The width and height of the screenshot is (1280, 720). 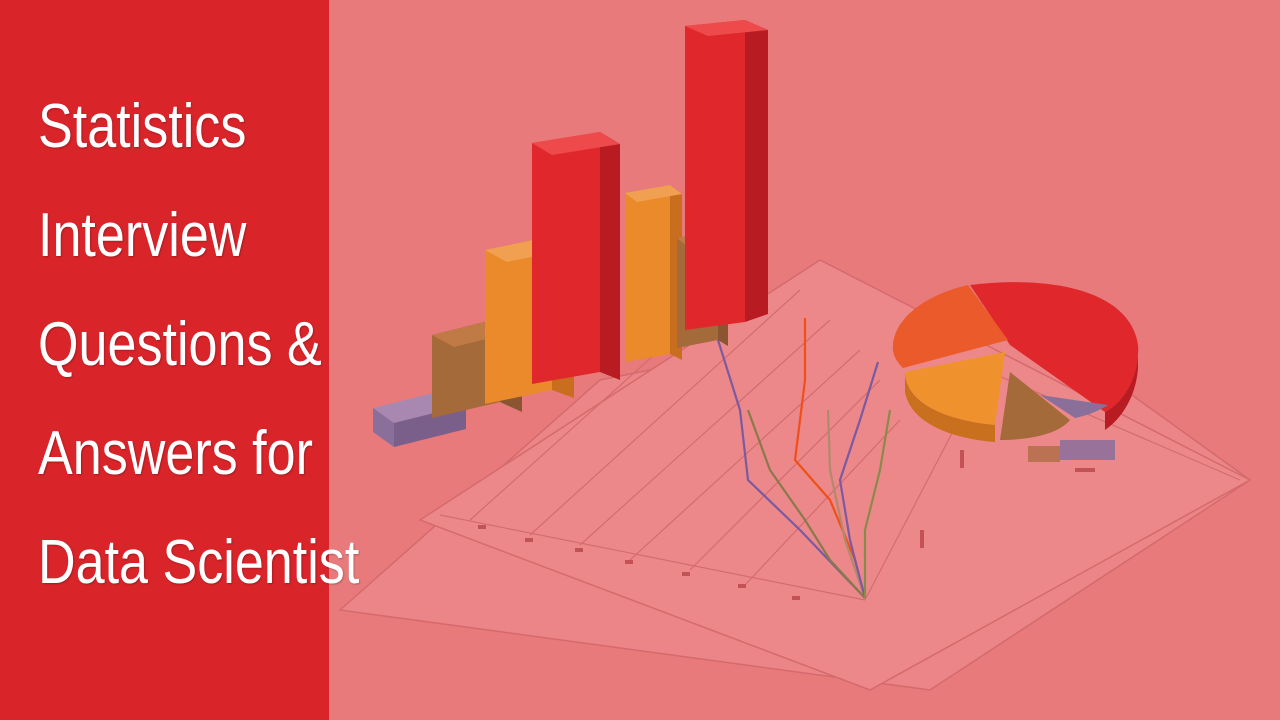 What do you see at coordinates (142, 126) in the screenshot?
I see `title-line-1: Statistics` at bounding box center [142, 126].